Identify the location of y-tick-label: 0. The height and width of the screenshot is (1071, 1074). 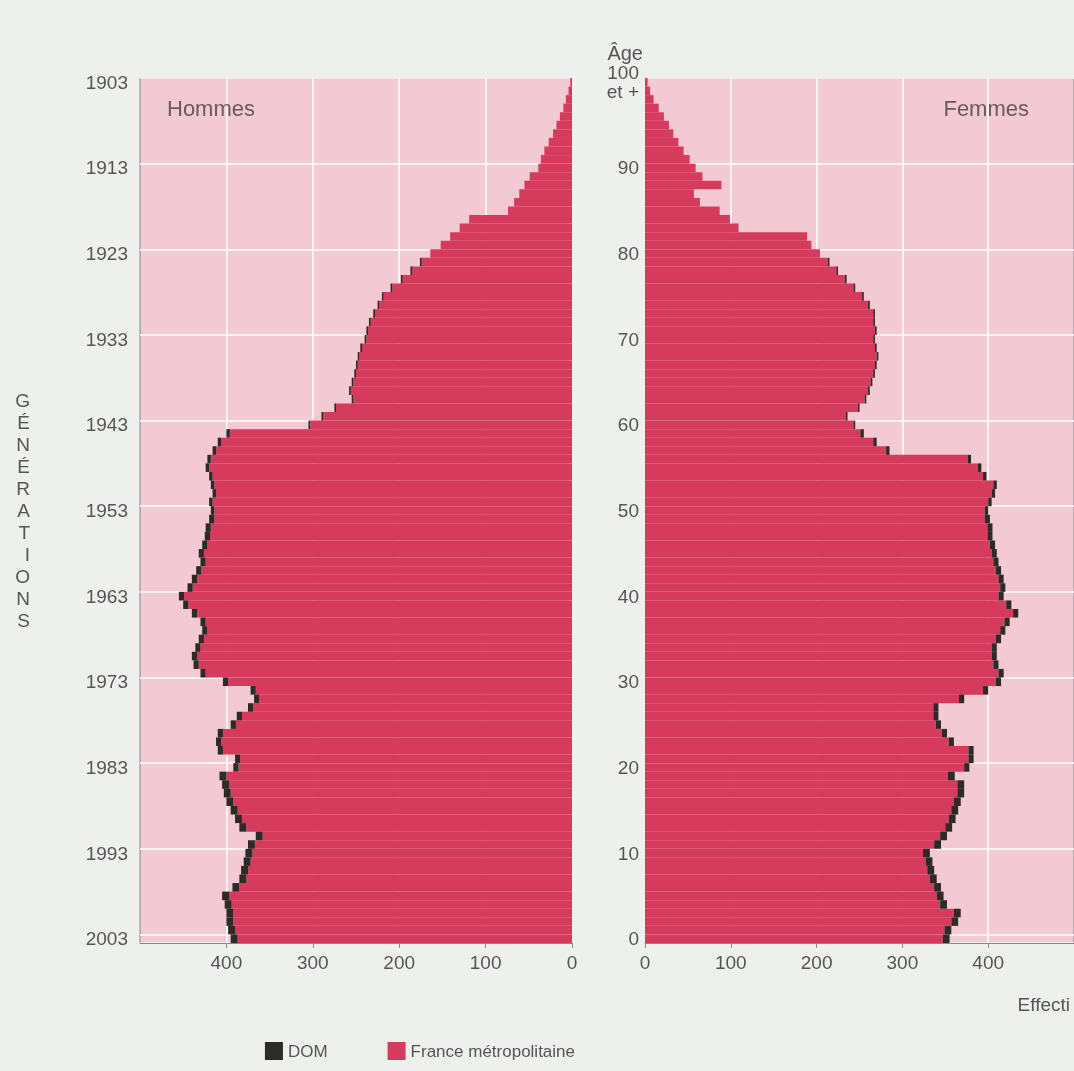
(633, 939).